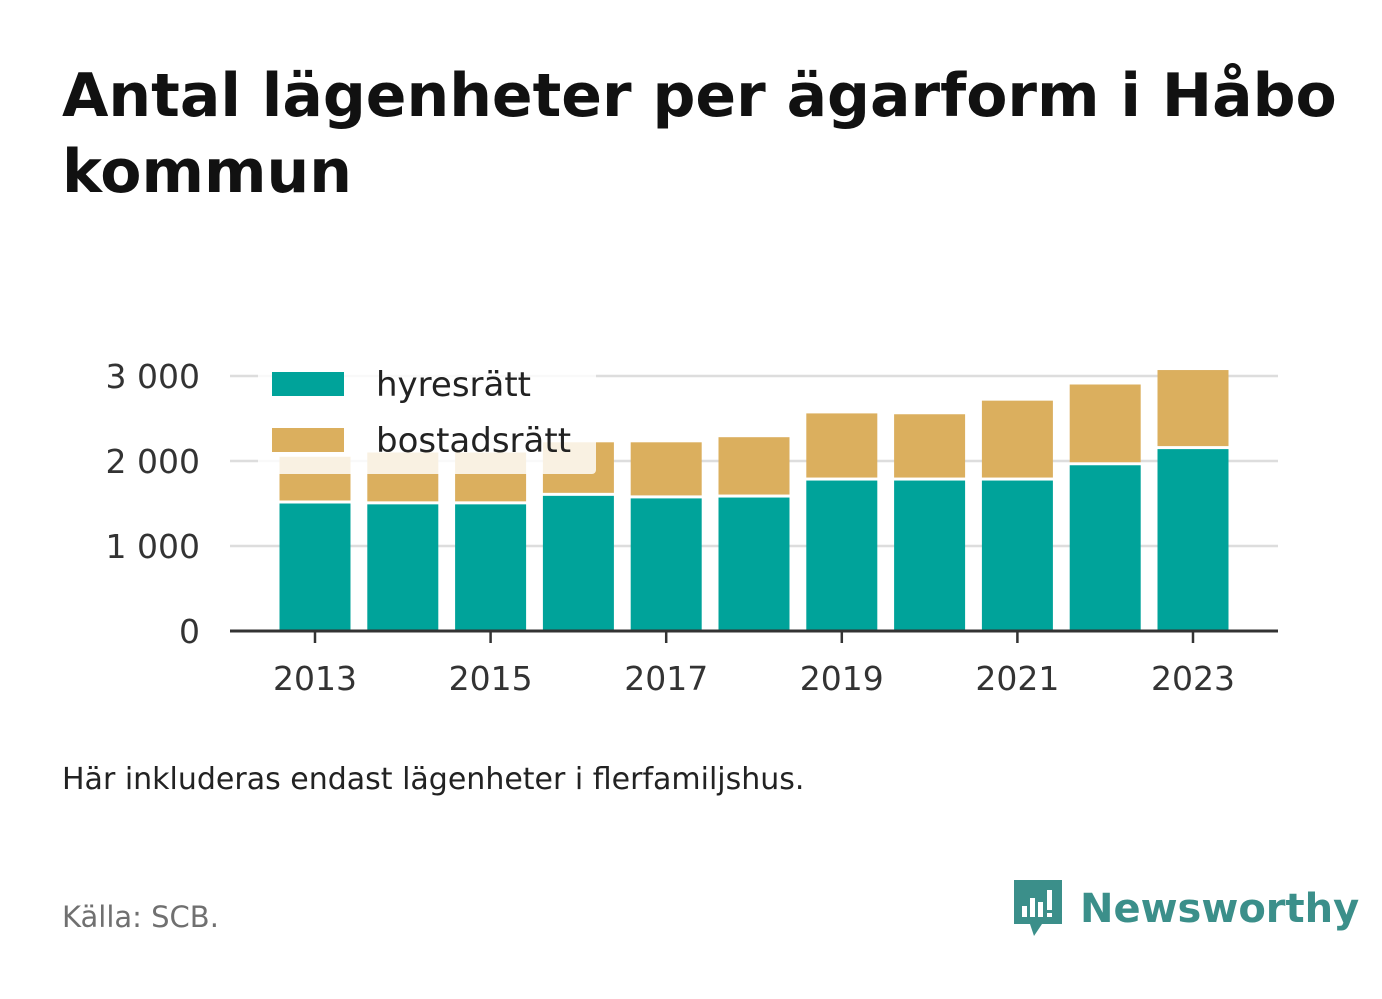  What do you see at coordinates (453, 385) in the screenshot?
I see `legend-label-hyresratt: hyresrätt` at bounding box center [453, 385].